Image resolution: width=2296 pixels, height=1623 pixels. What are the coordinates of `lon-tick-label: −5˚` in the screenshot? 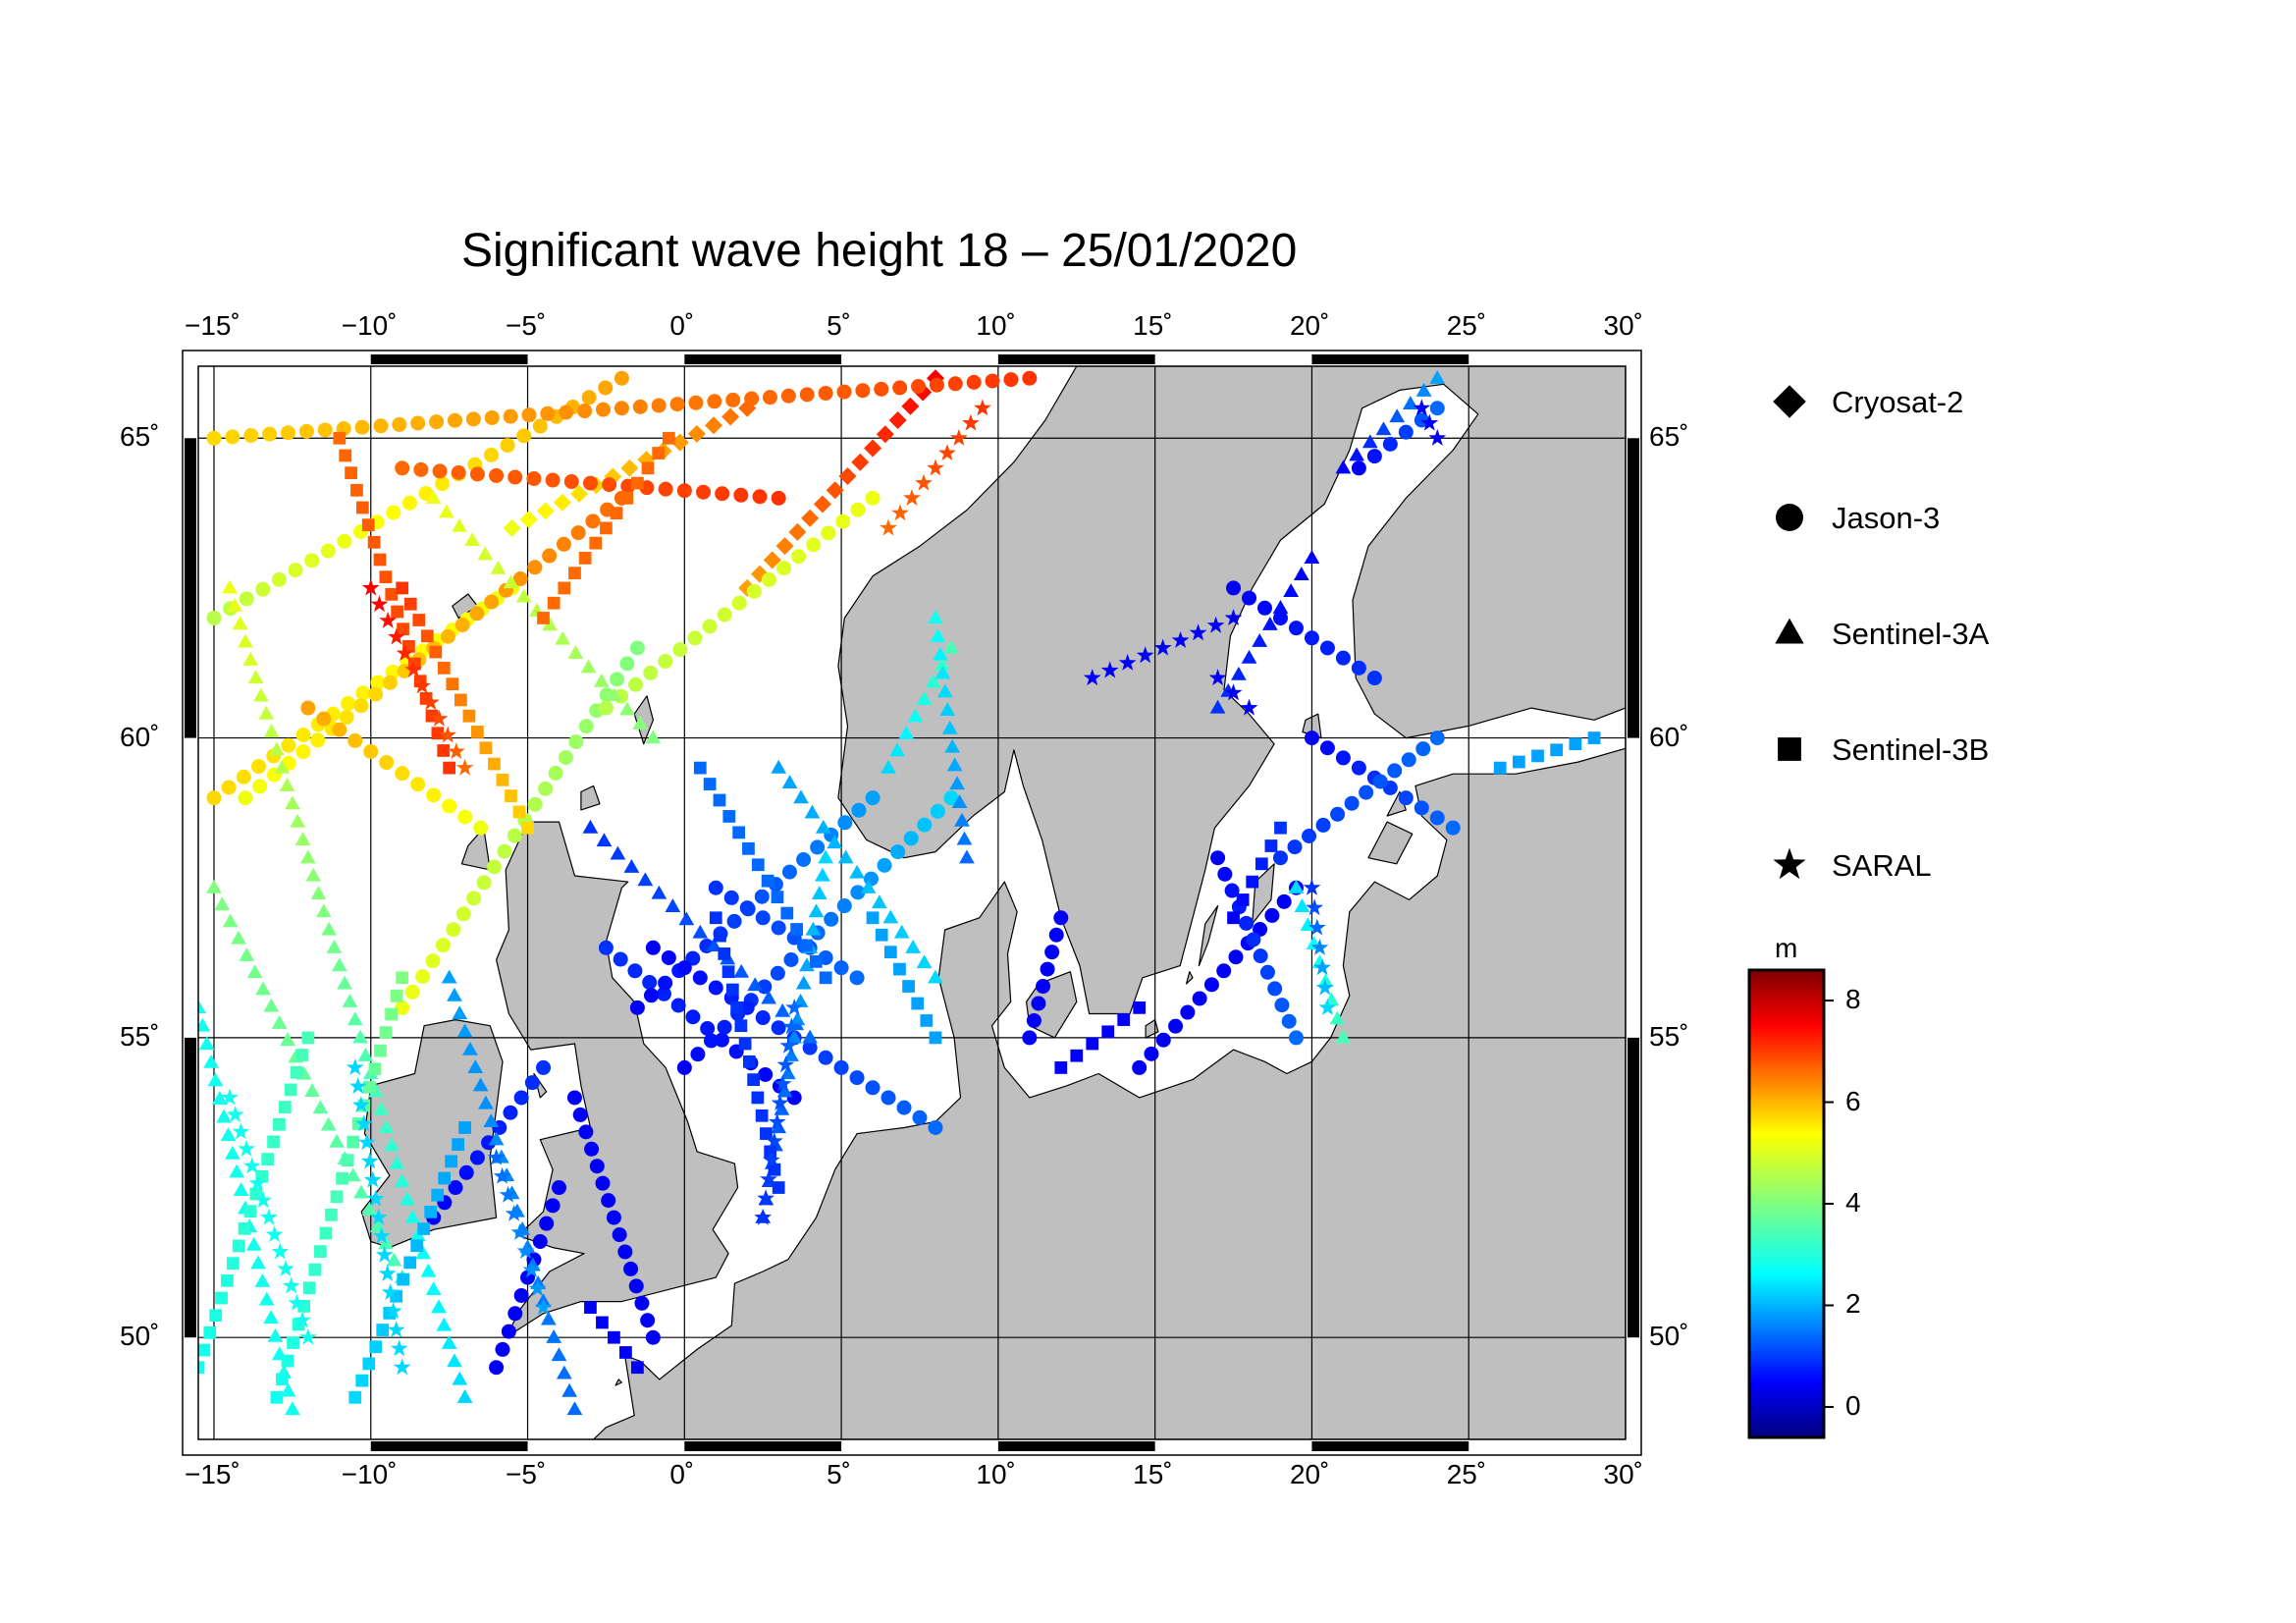 It's located at (526, 325).